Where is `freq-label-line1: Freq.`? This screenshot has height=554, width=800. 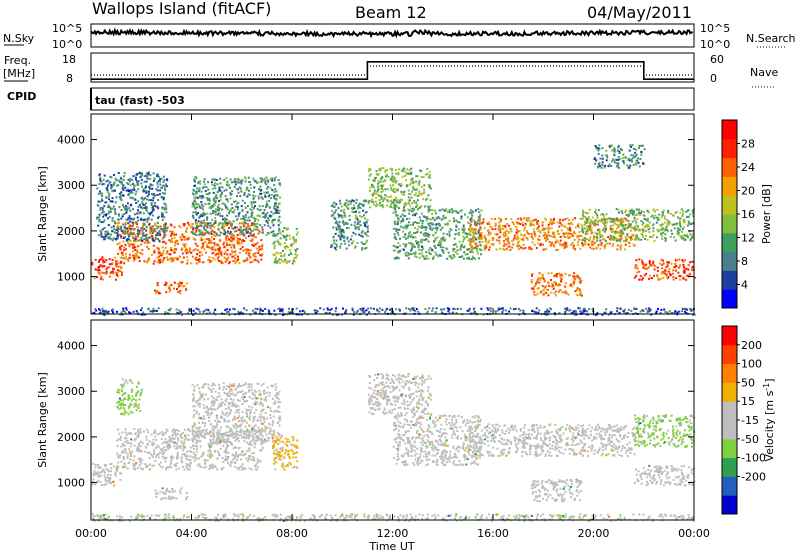 freq-label-line1: Freq. is located at coordinates (17, 60).